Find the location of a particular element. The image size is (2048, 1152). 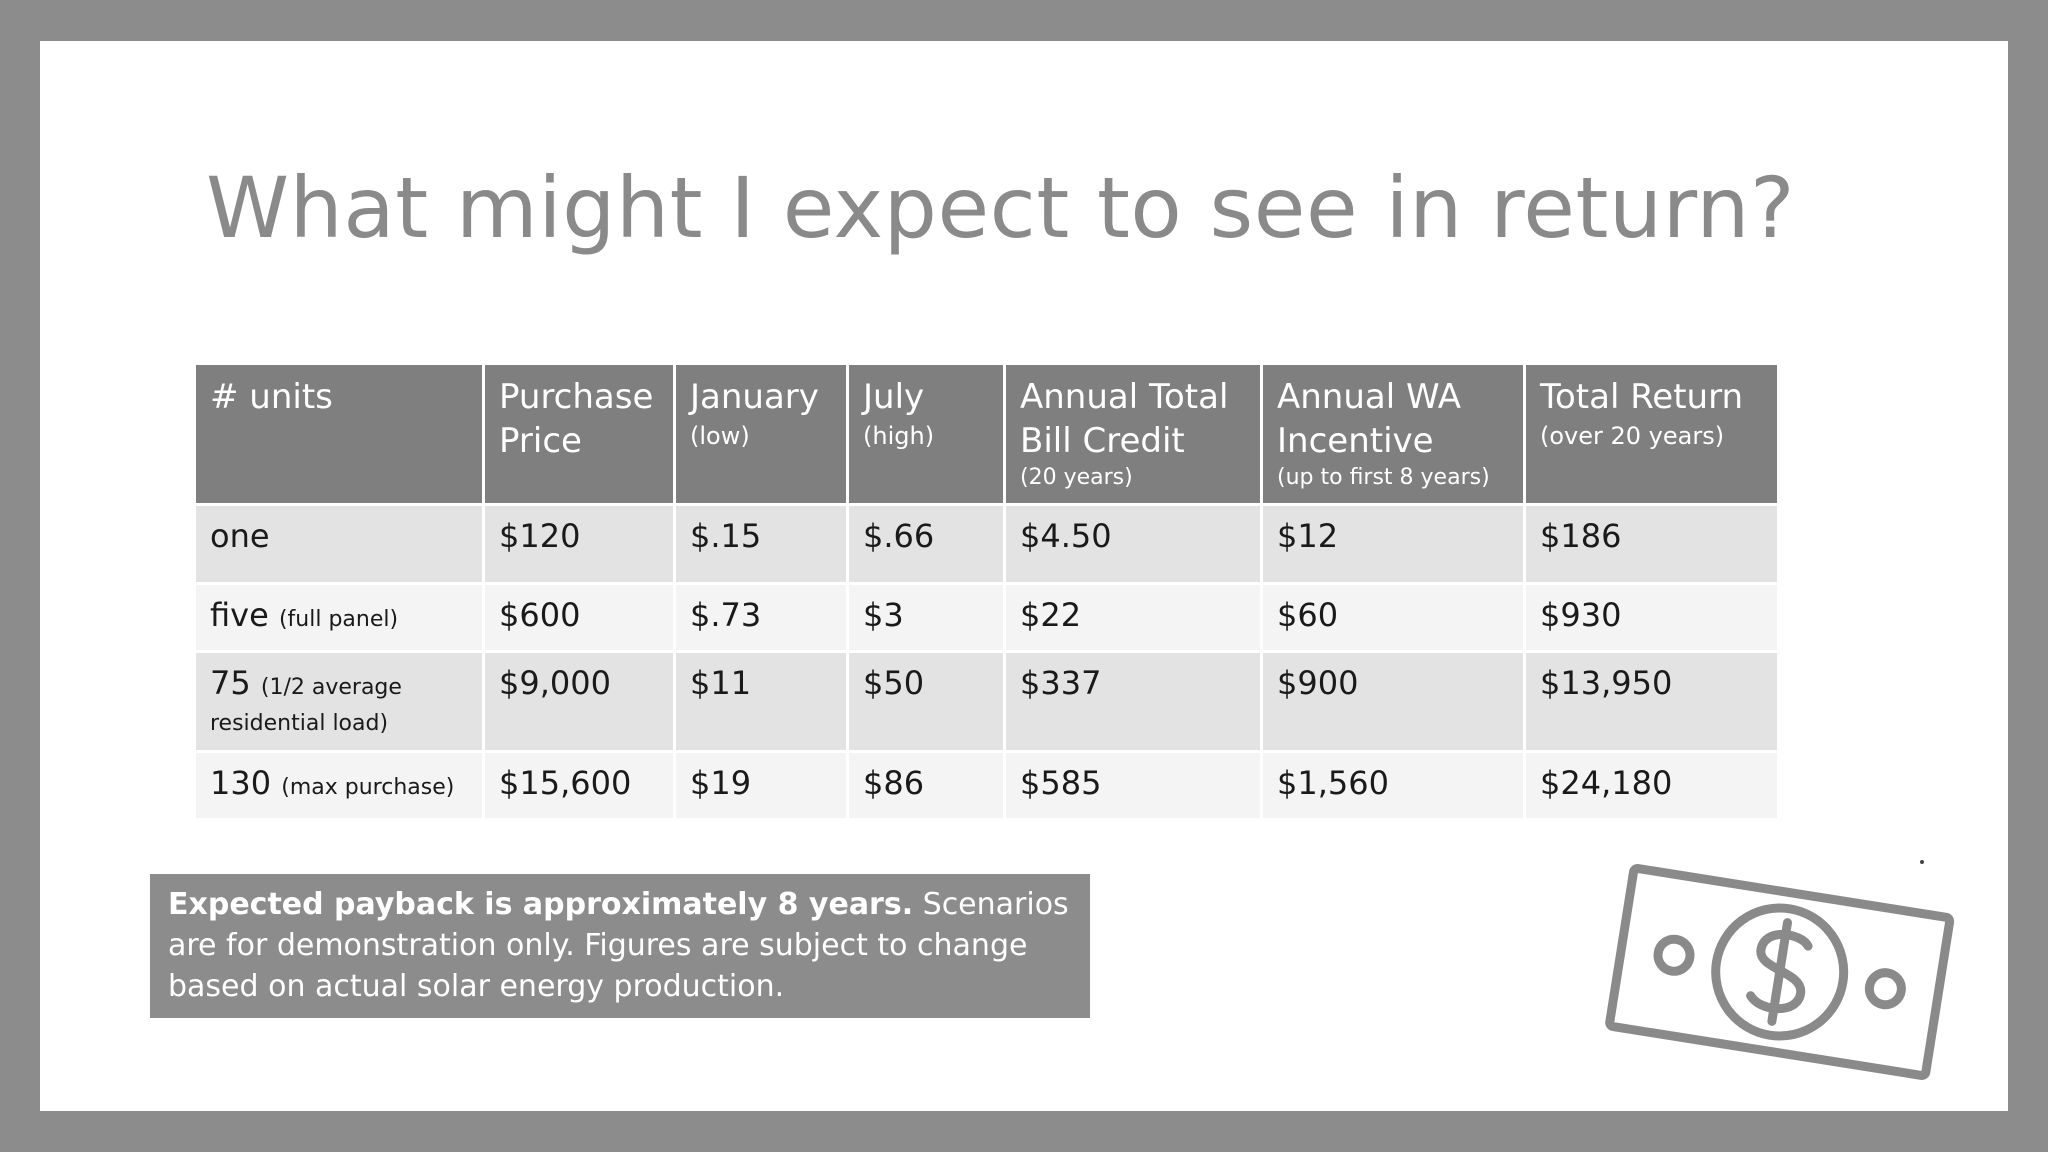

cell-price: $15,600 is located at coordinates (579, 785).